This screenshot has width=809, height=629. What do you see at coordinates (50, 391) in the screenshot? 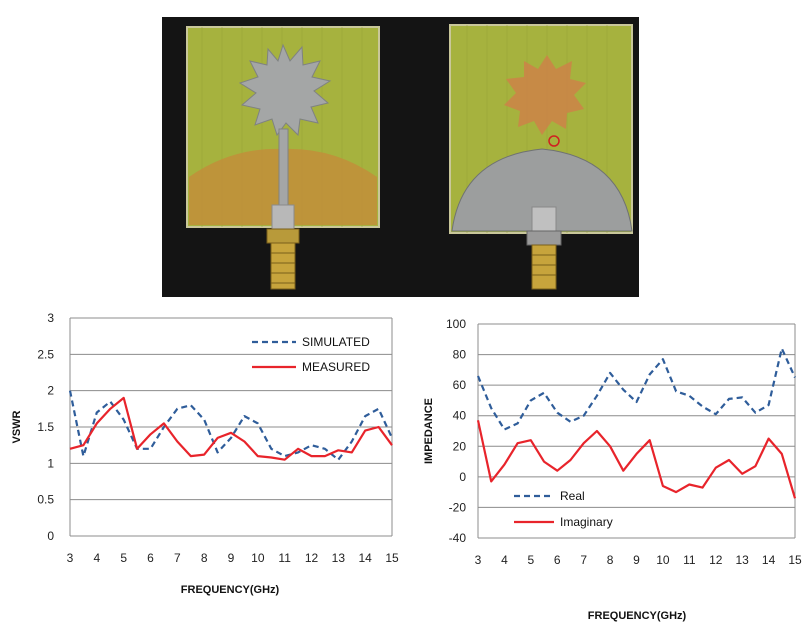
I see `y-tick-label: 2` at bounding box center [50, 391].